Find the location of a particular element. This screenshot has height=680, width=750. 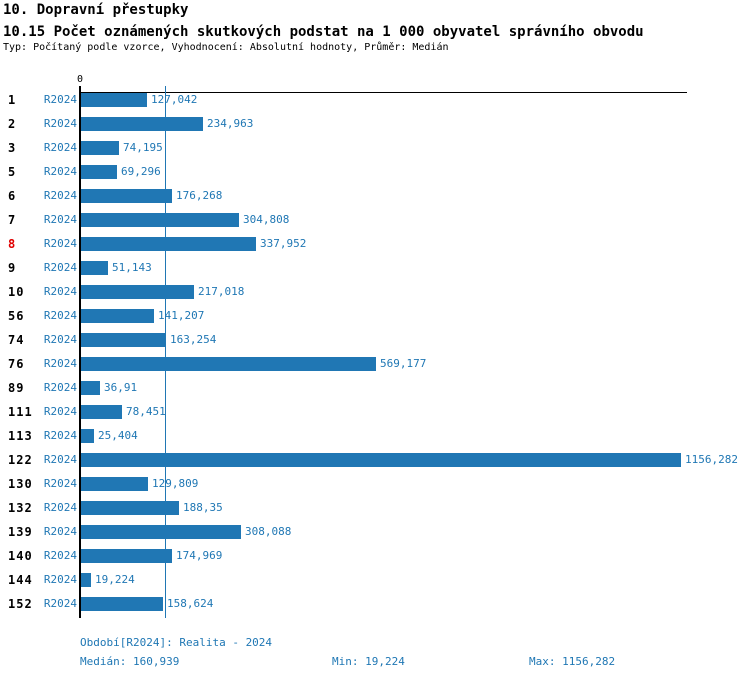

bar-value-label: 163,254 is located at coordinates (193, 339).